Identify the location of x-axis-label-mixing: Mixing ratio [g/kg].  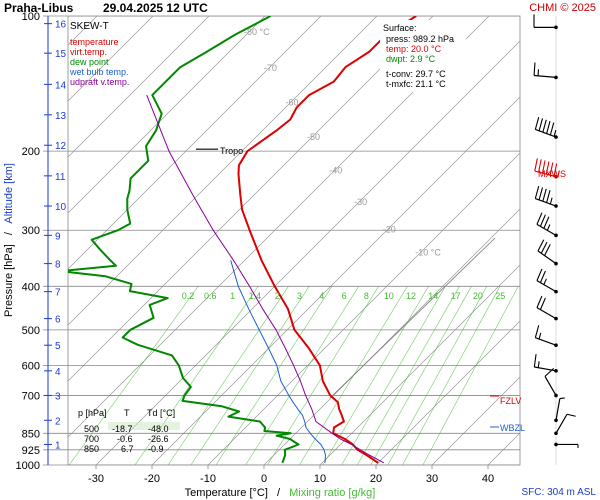
(332, 493).